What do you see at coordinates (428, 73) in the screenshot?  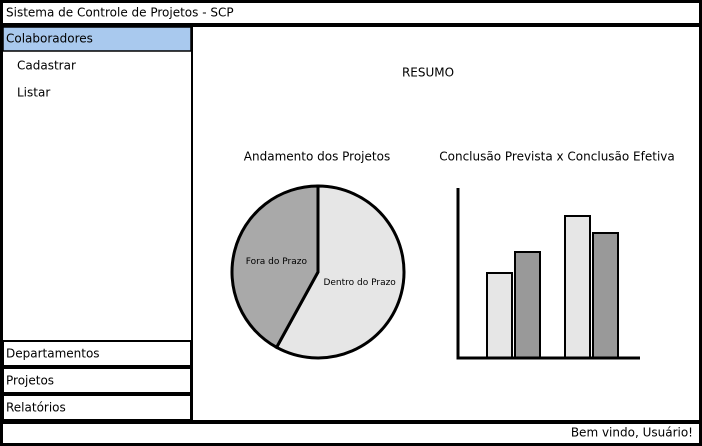 I see `content-title: RESUMO` at bounding box center [428, 73].